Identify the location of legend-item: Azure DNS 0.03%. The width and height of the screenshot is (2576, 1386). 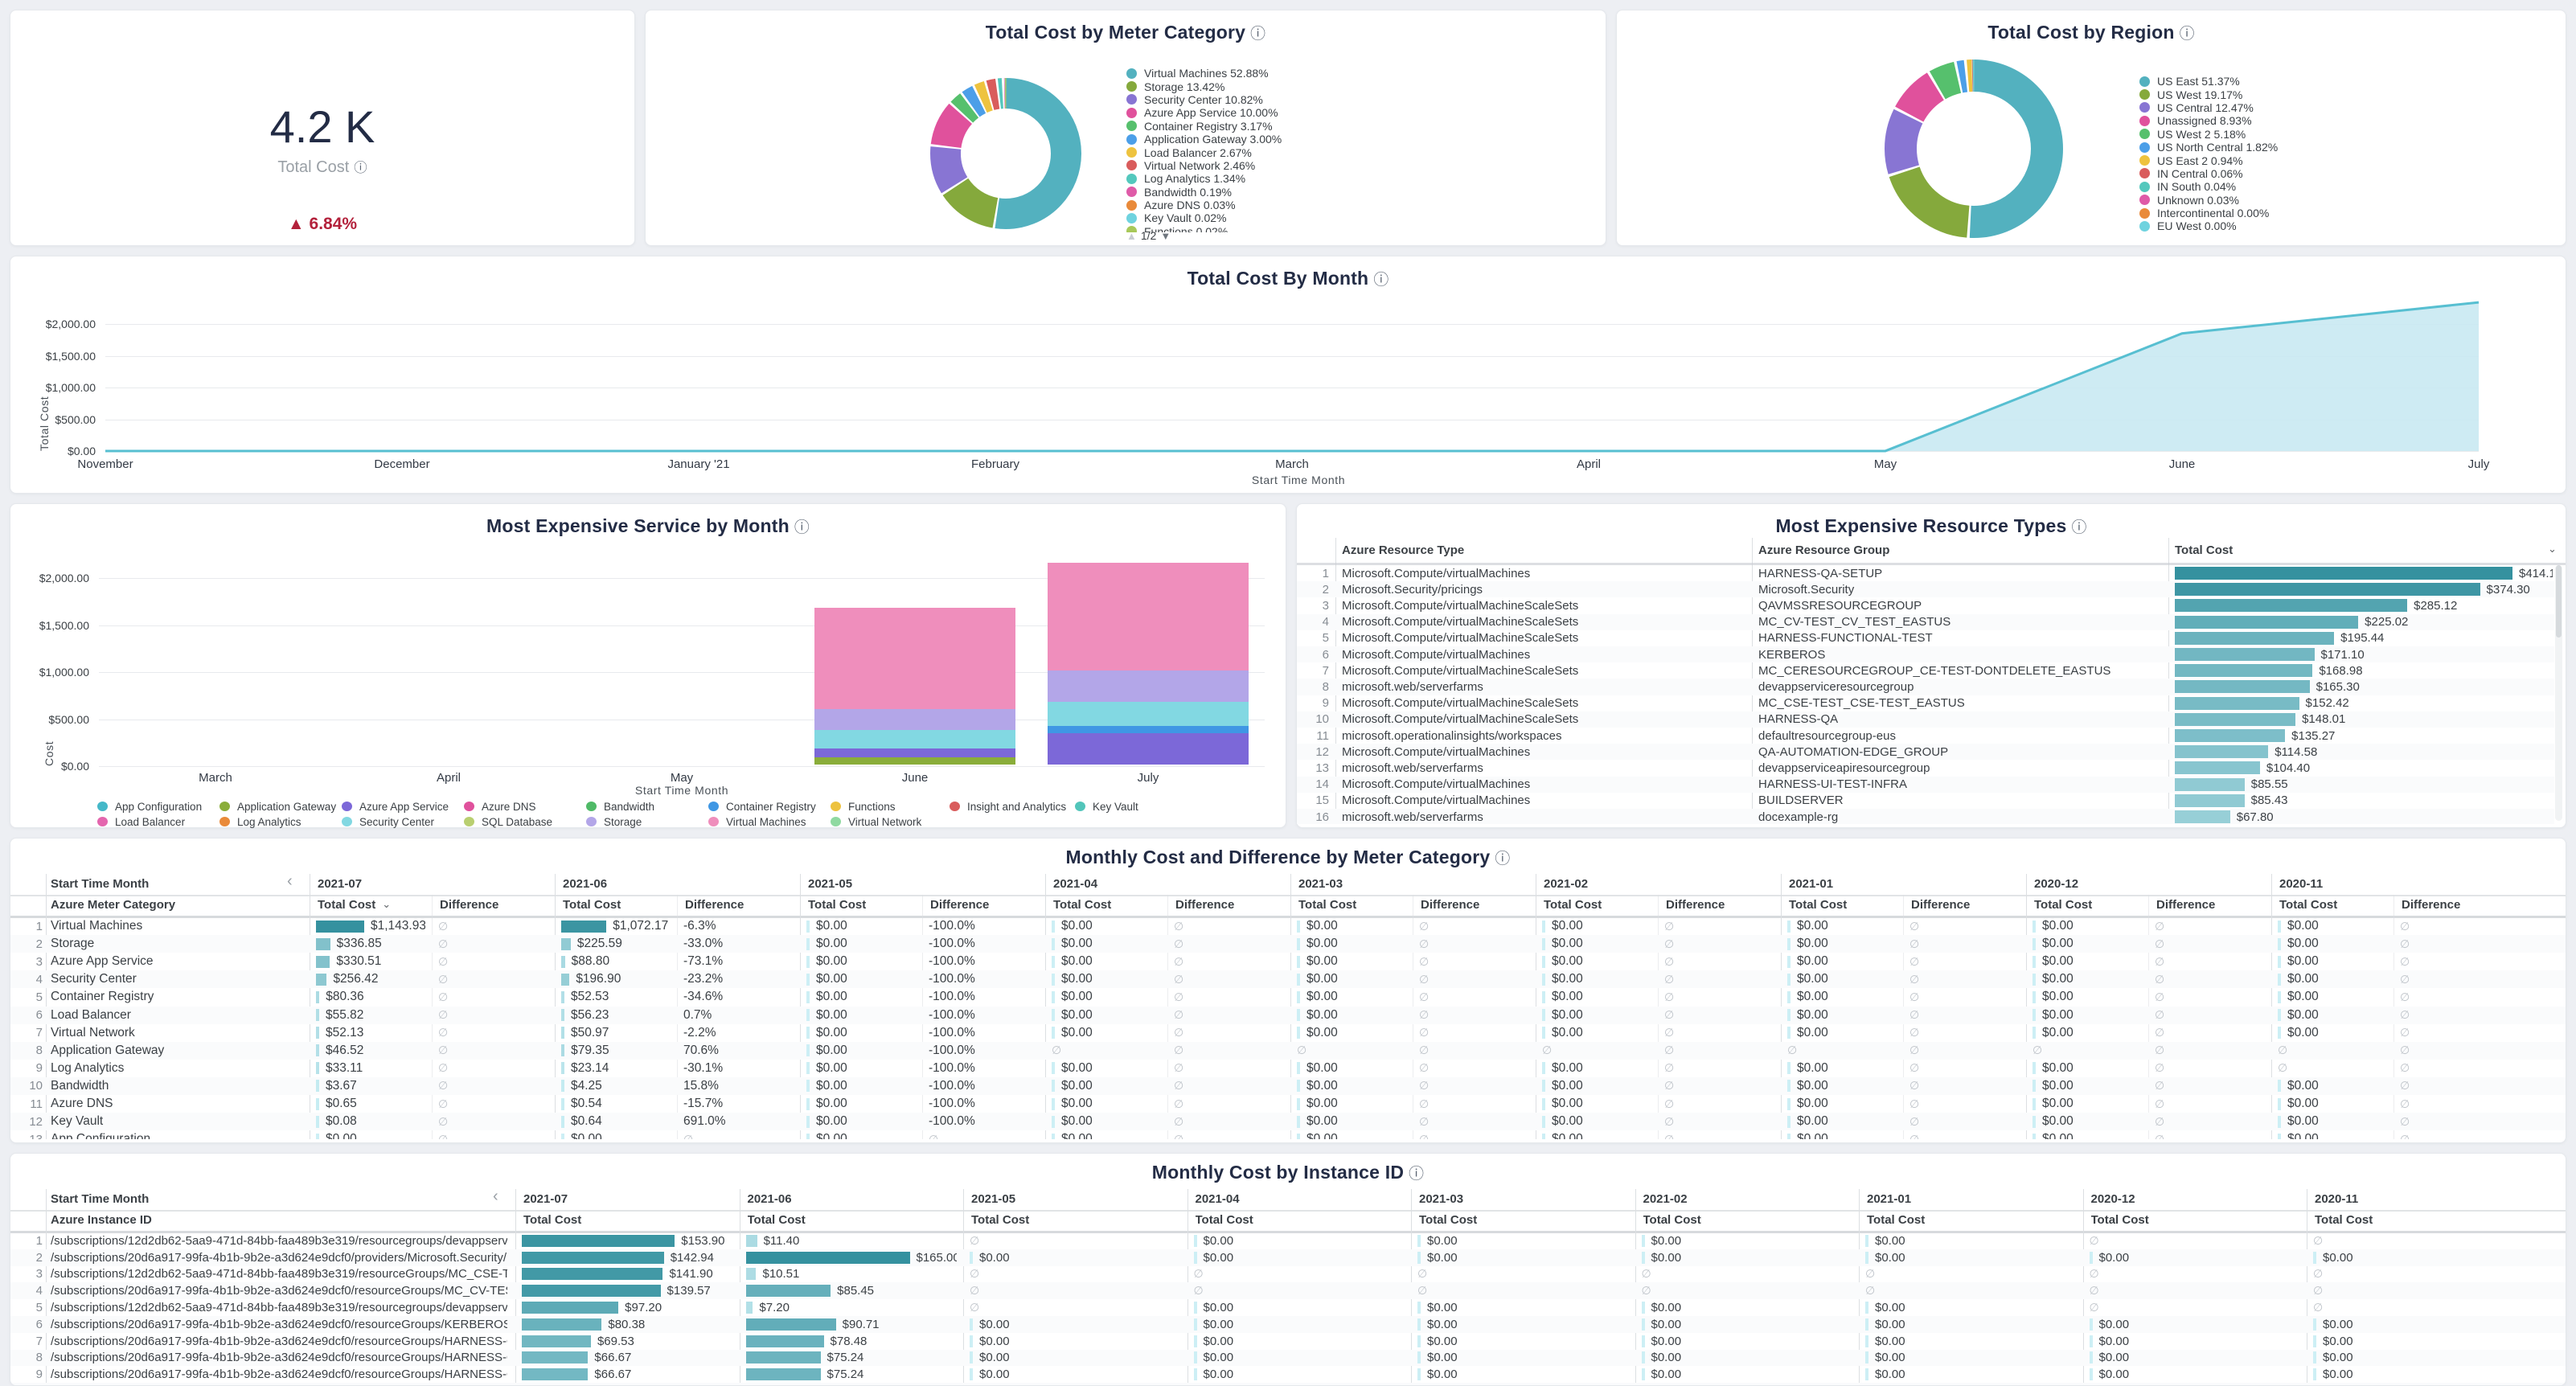
(1351, 205).